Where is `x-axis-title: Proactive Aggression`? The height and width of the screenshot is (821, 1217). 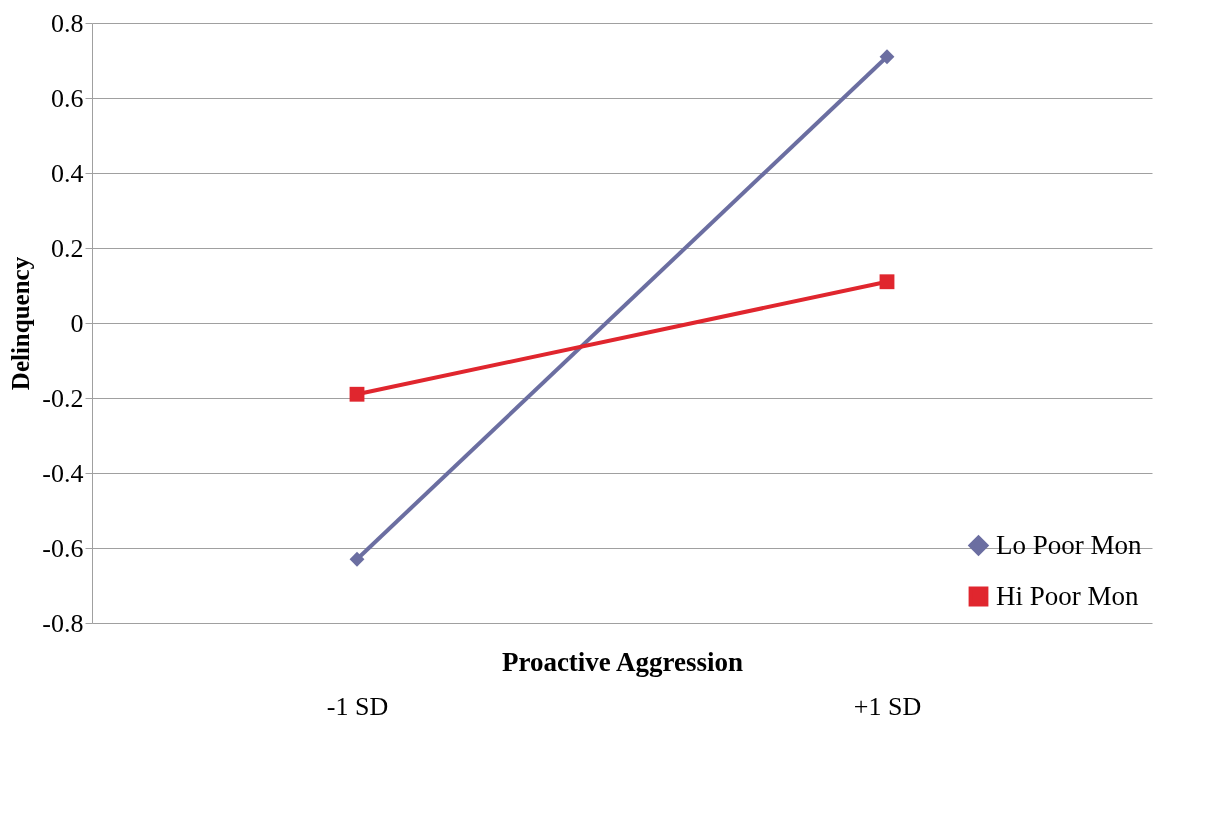
x-axis-title: Proactive Aggression is located at coordinates (622, 661).